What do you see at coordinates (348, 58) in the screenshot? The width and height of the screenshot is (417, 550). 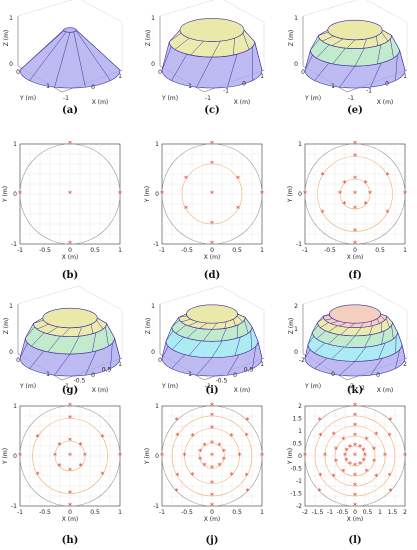 I see `panel-e: Z (m) 0 1 0 1 Y (m) -1 -1 0 1 X (m) (e)` at bounding box center [348, 58].